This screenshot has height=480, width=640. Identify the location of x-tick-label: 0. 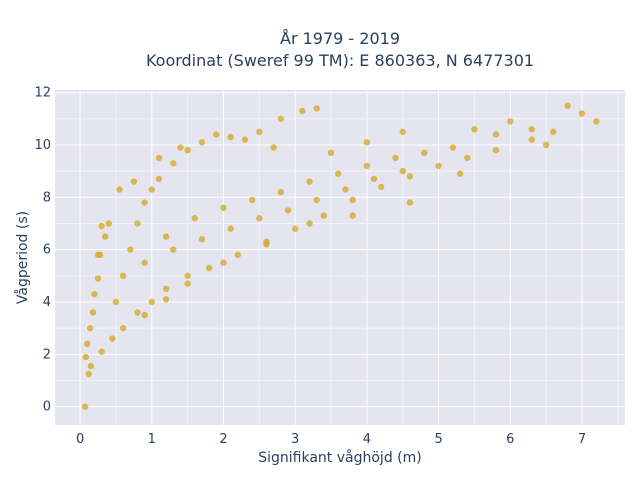
(80, 439).